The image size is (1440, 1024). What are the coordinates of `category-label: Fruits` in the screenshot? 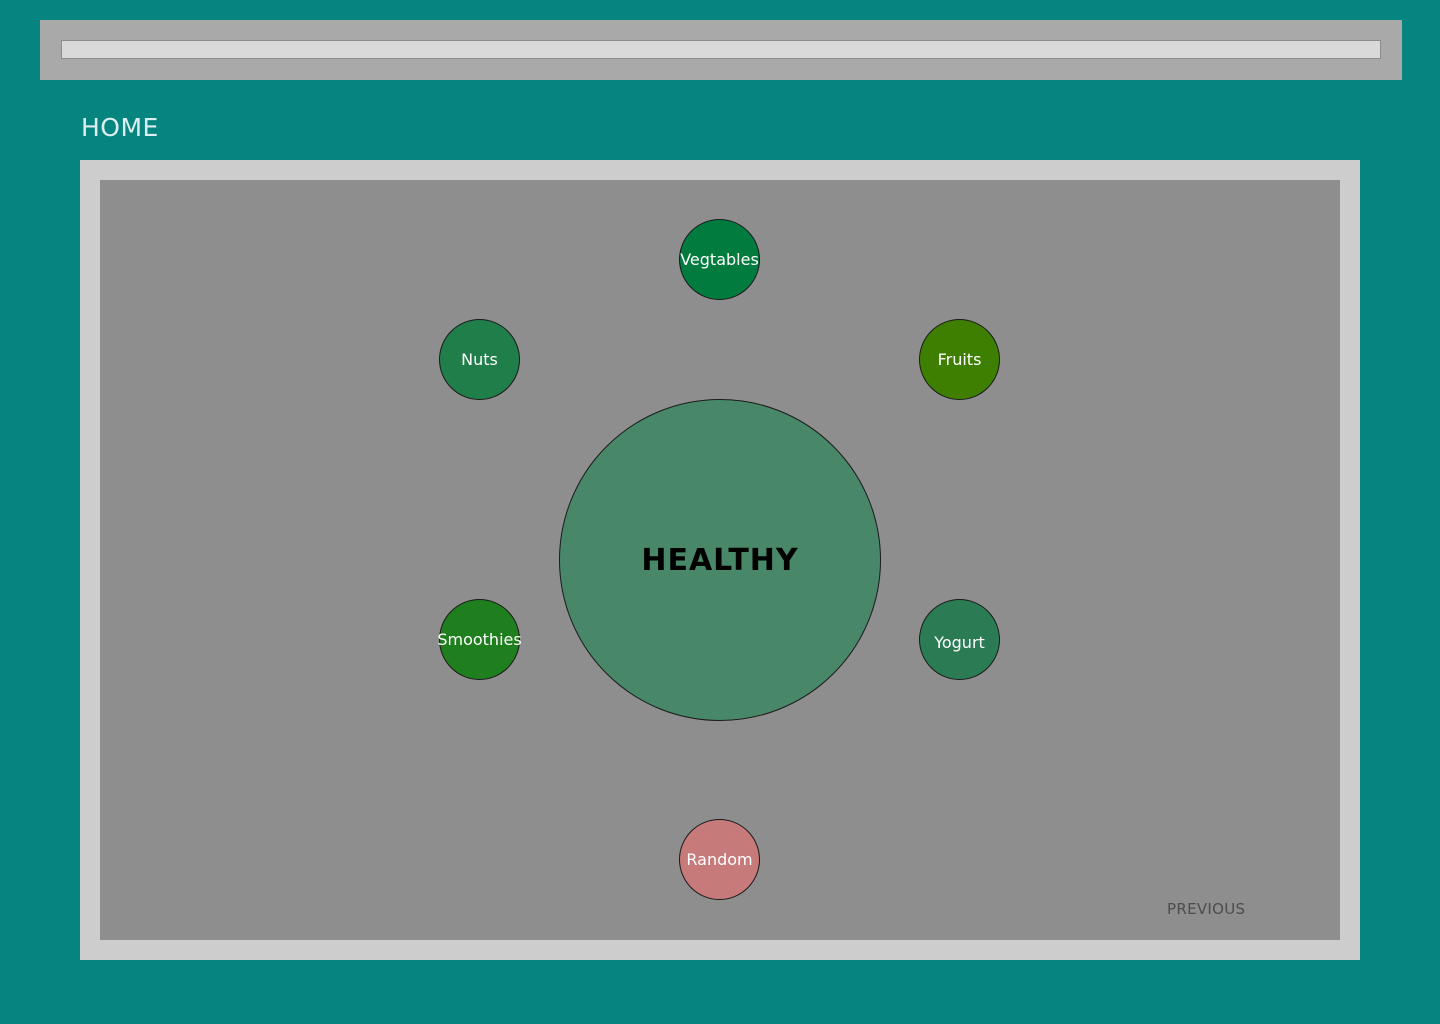 It's located at (959, 359).